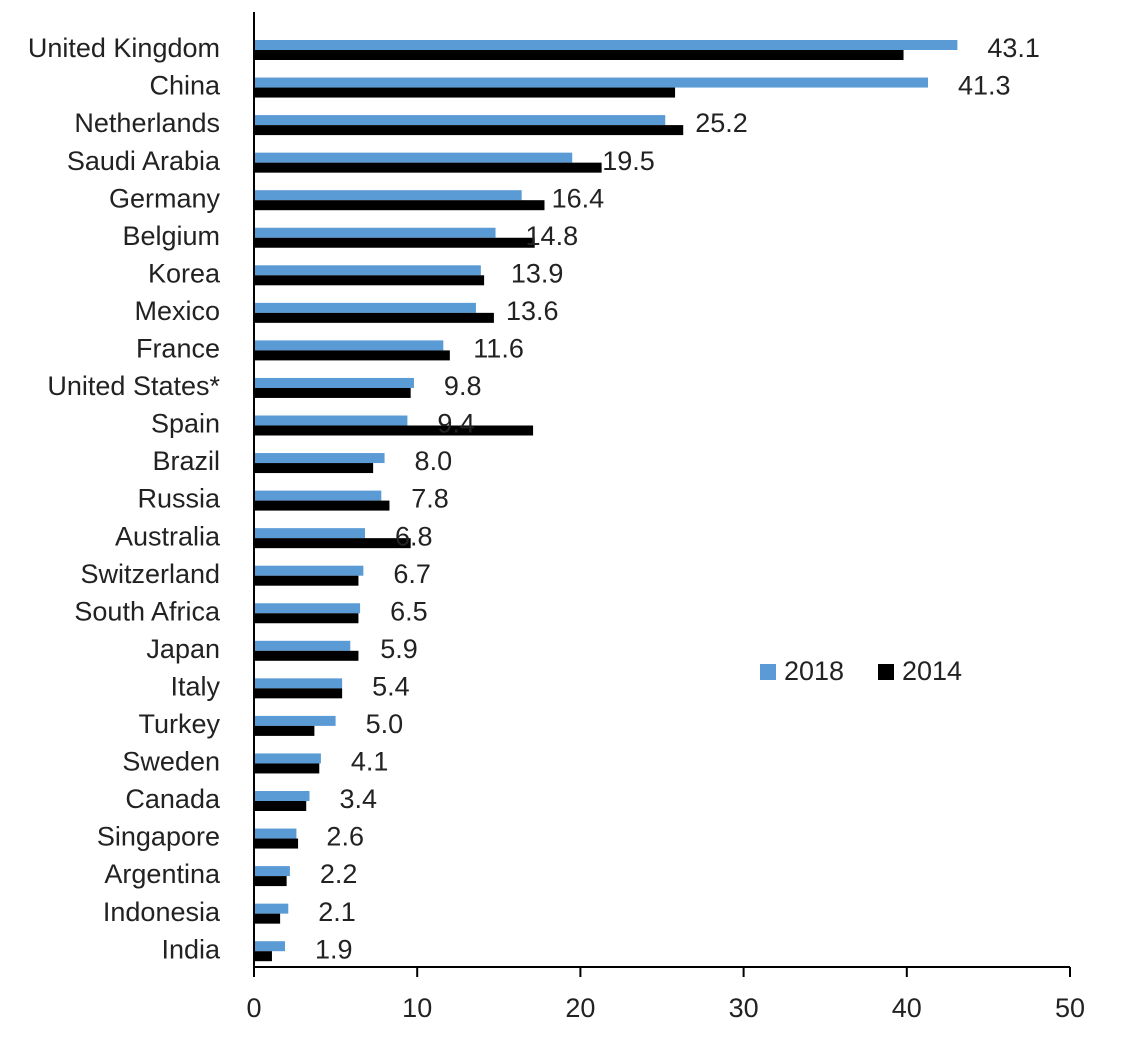 The height and width of the screenshot is (1041, 1123). I want to click on data-label: 16.4, so click(578, 198).